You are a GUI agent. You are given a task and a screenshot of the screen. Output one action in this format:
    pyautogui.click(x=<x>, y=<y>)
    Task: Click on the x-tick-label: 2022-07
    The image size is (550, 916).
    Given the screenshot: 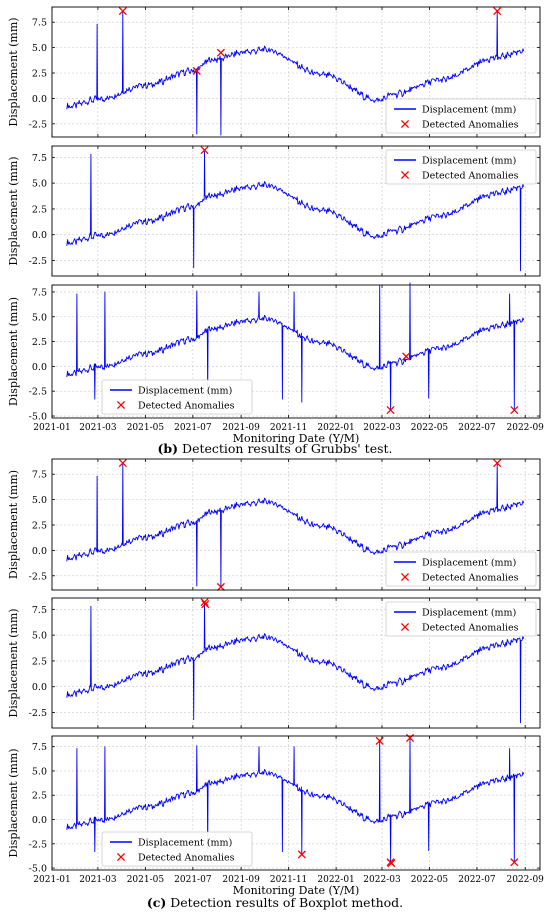 What is the action you would take?
    pyautogui.click(x=477, y=880)
    